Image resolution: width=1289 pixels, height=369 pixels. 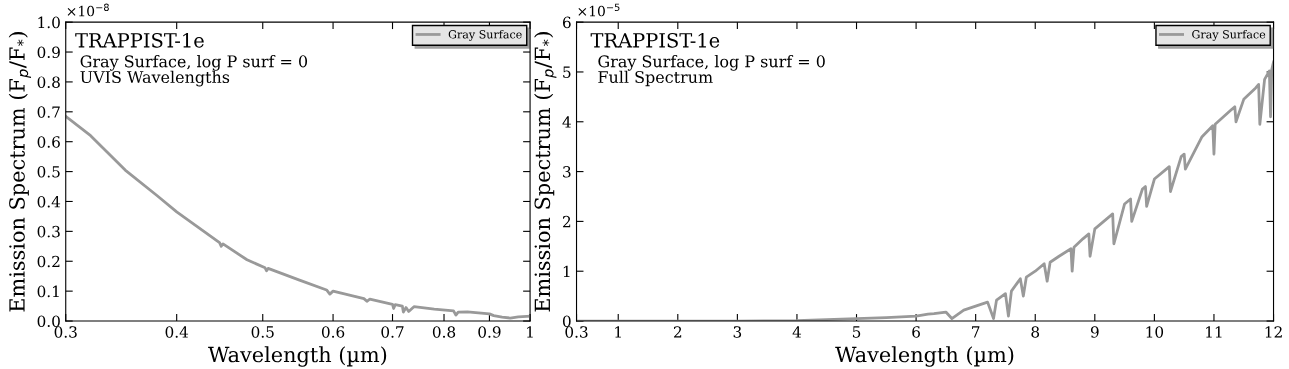 What do you see at coordinates (392, 332) in the screenshot?
I see `x-tick-label: 0.7` at bounding box center [392, 332].